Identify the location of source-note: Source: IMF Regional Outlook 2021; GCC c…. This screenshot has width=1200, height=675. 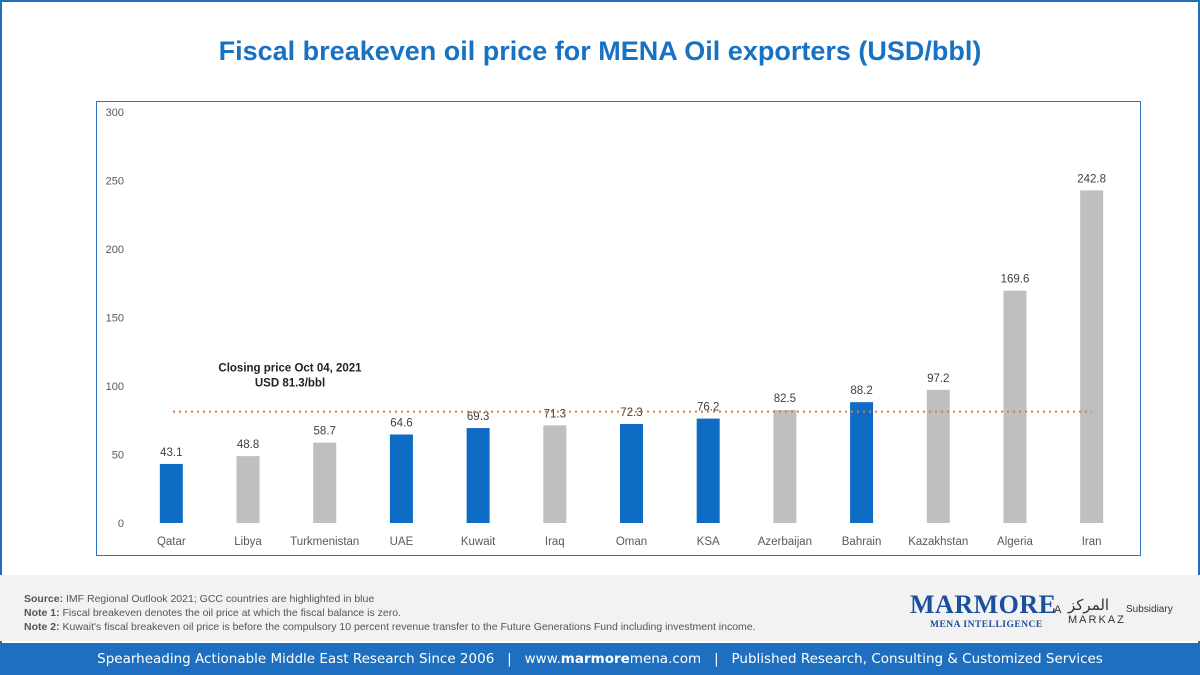
(199, 599).